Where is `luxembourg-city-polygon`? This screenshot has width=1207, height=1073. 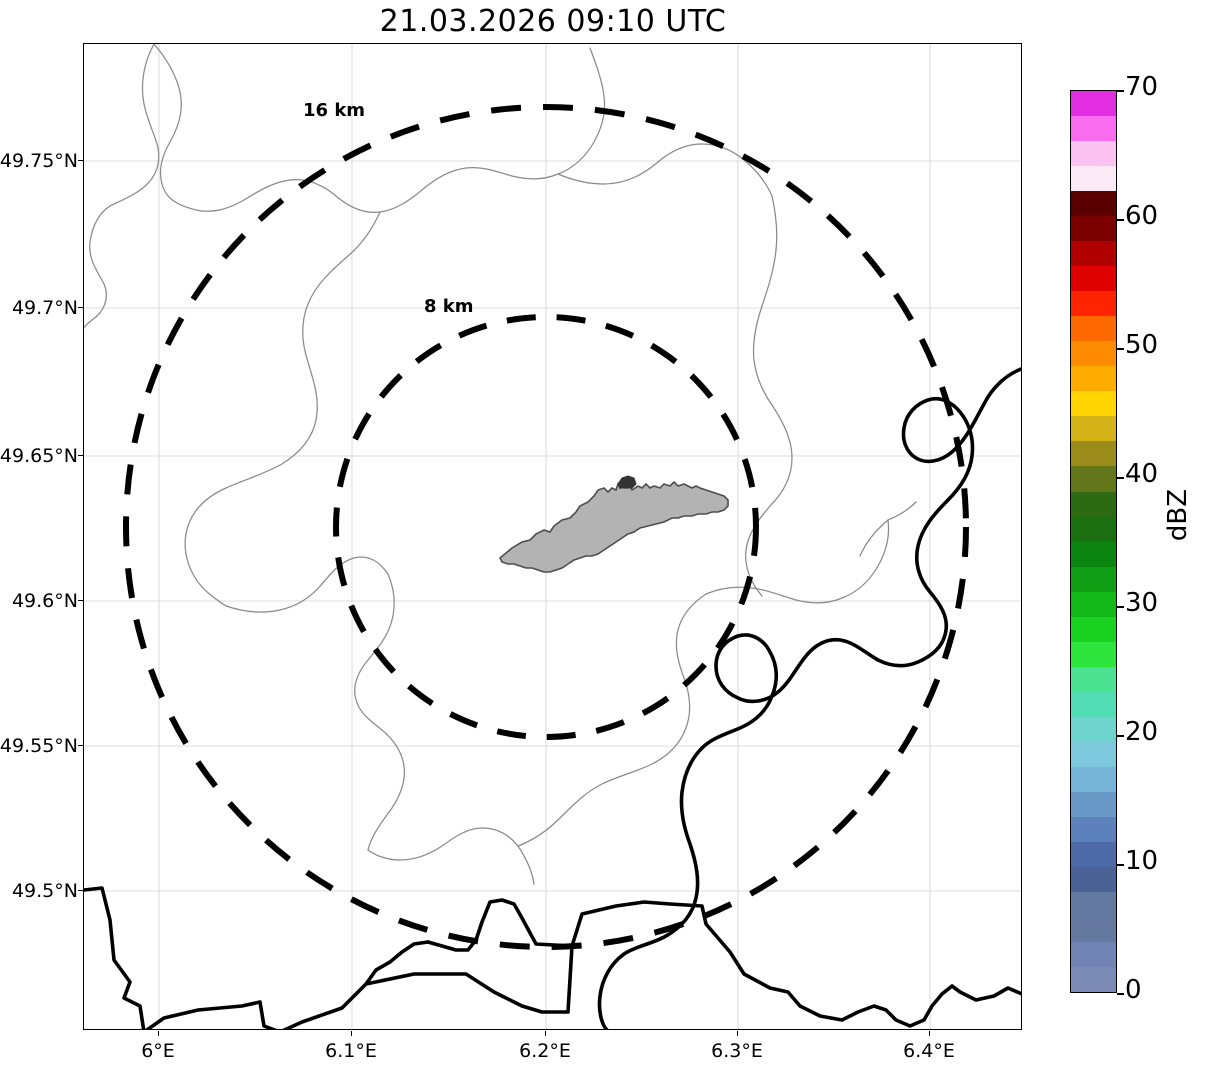
luxembourg-city-polygon is located at coordinates (614, 526).